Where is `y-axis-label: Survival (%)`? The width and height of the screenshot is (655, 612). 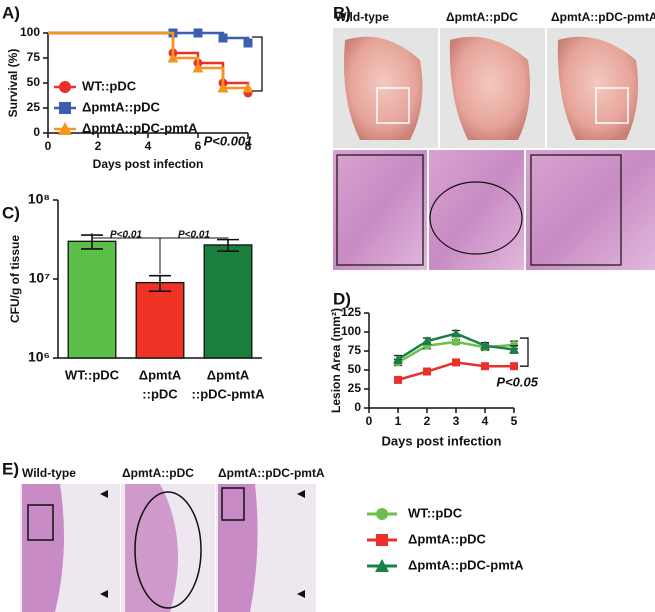
y-axis-label: Survival (%) is located at coordinates (13, 83).